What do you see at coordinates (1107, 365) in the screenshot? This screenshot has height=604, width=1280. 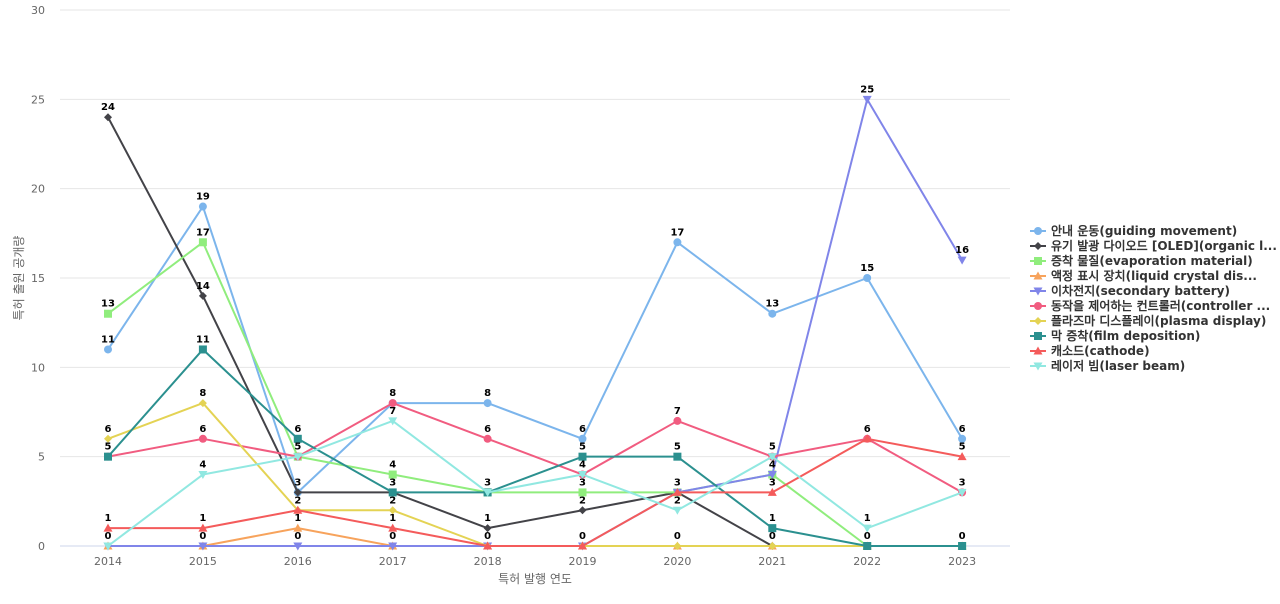 I see `legend-item: 레이저 빔(laser beam)` at bounding box center [1107, 365].